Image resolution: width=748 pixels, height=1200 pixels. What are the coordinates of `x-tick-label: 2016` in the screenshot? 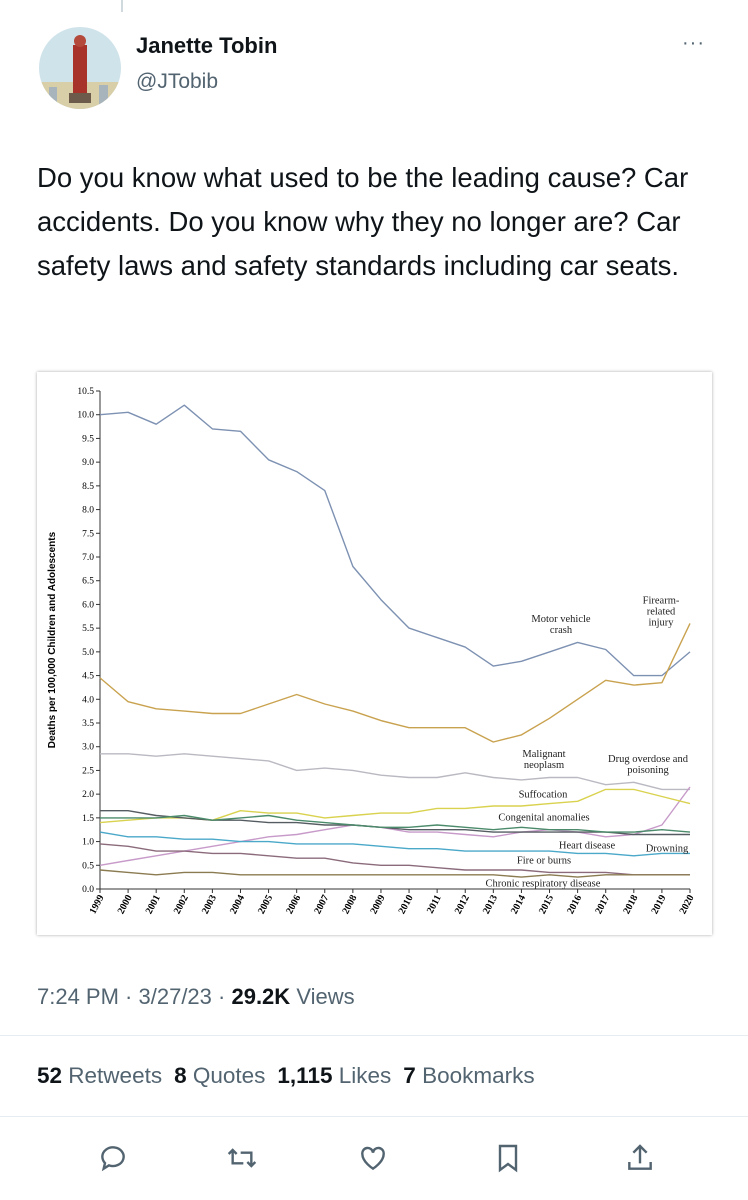 It's located at (574, 904).